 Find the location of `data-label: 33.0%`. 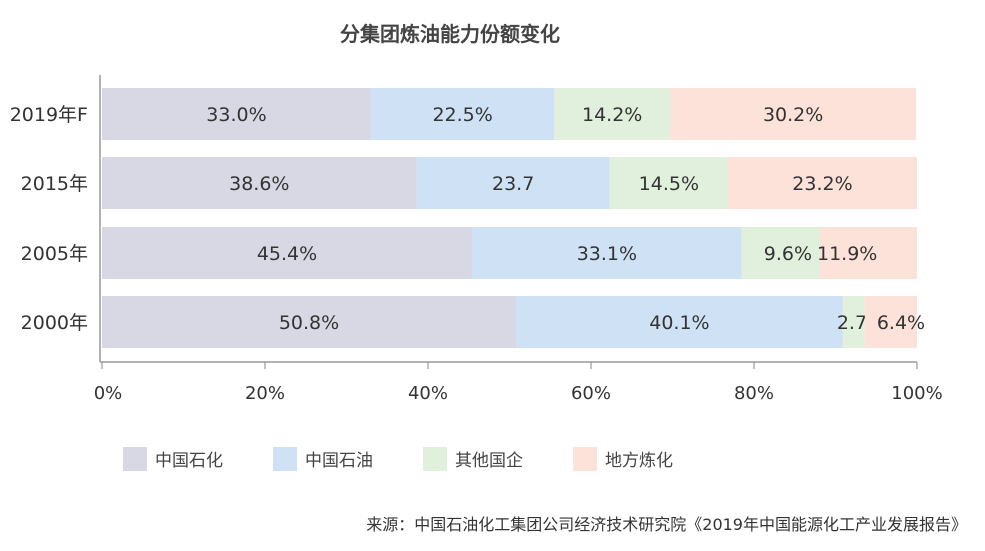

data-label: 33.0% is located at coordinates (236, 115).